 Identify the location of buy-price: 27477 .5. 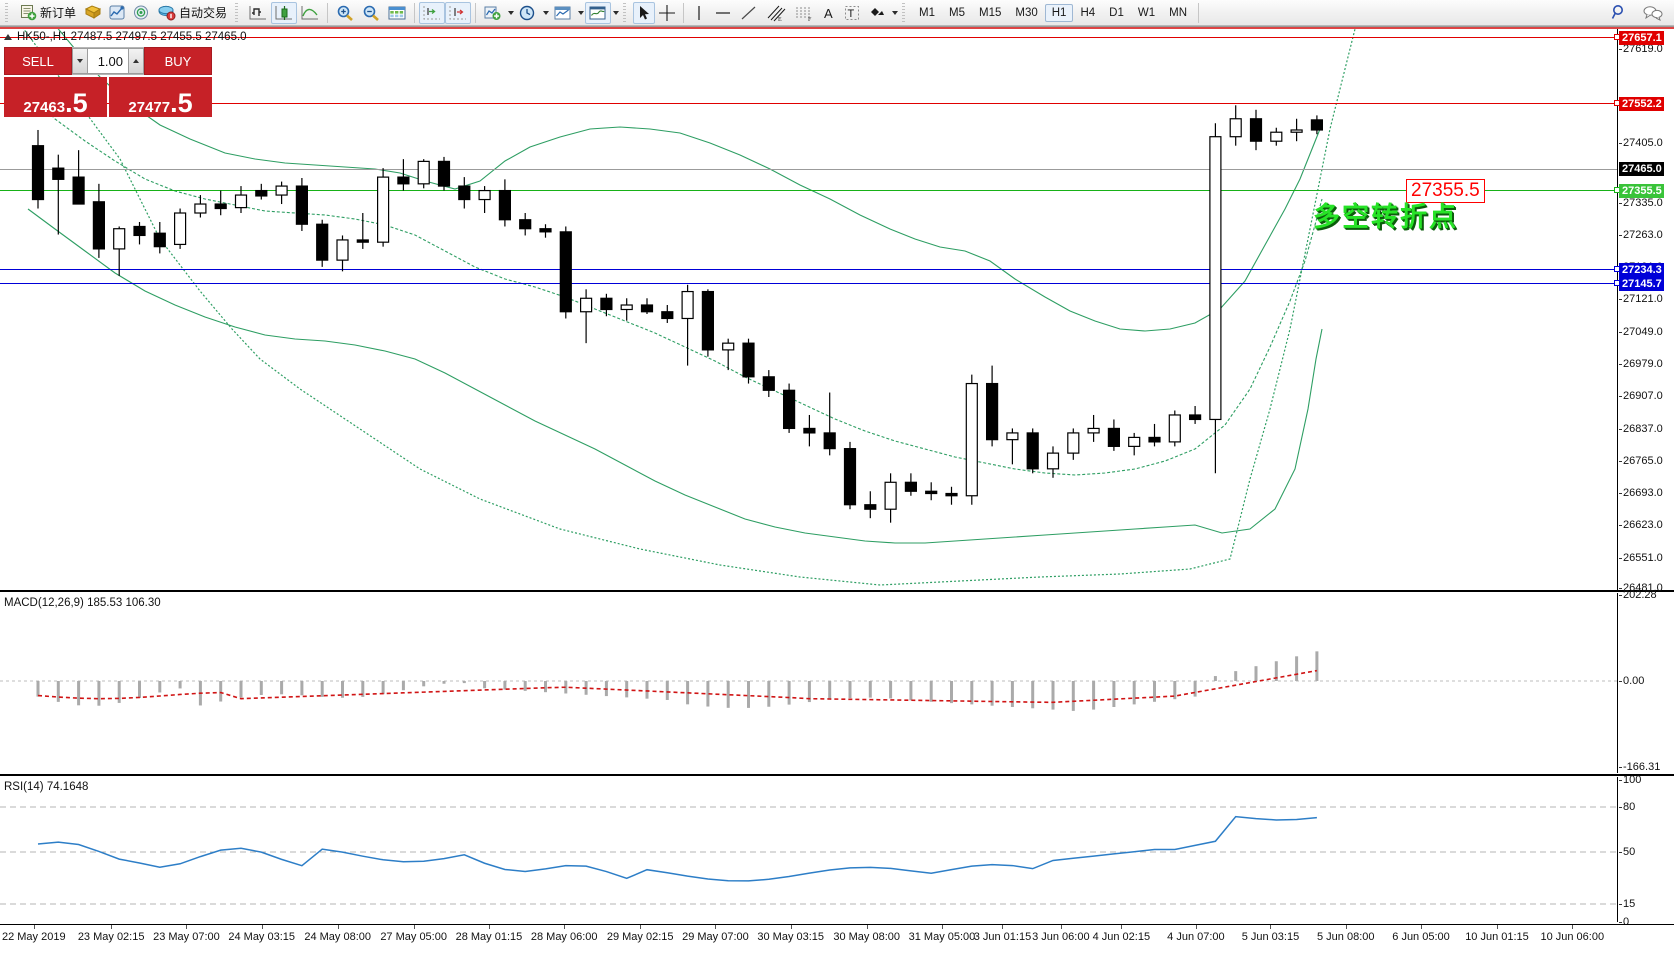
(160, 97).